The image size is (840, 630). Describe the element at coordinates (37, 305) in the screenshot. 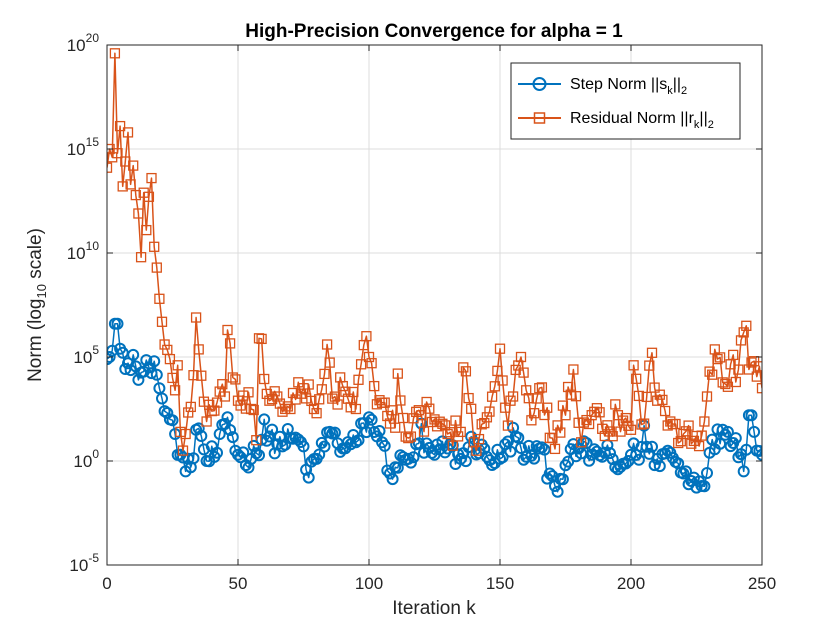

I see `y-axis-label: Norm (log10 scale)` at that location.